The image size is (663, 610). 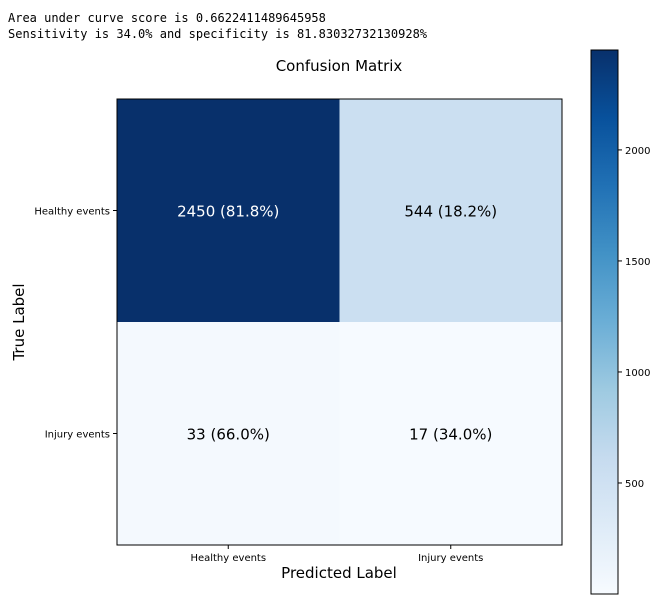 What do you see at coordinates (339, 573) in the screenshot?
I see `x-axis-label: Predicted Label` at bounding box center [339, 573].